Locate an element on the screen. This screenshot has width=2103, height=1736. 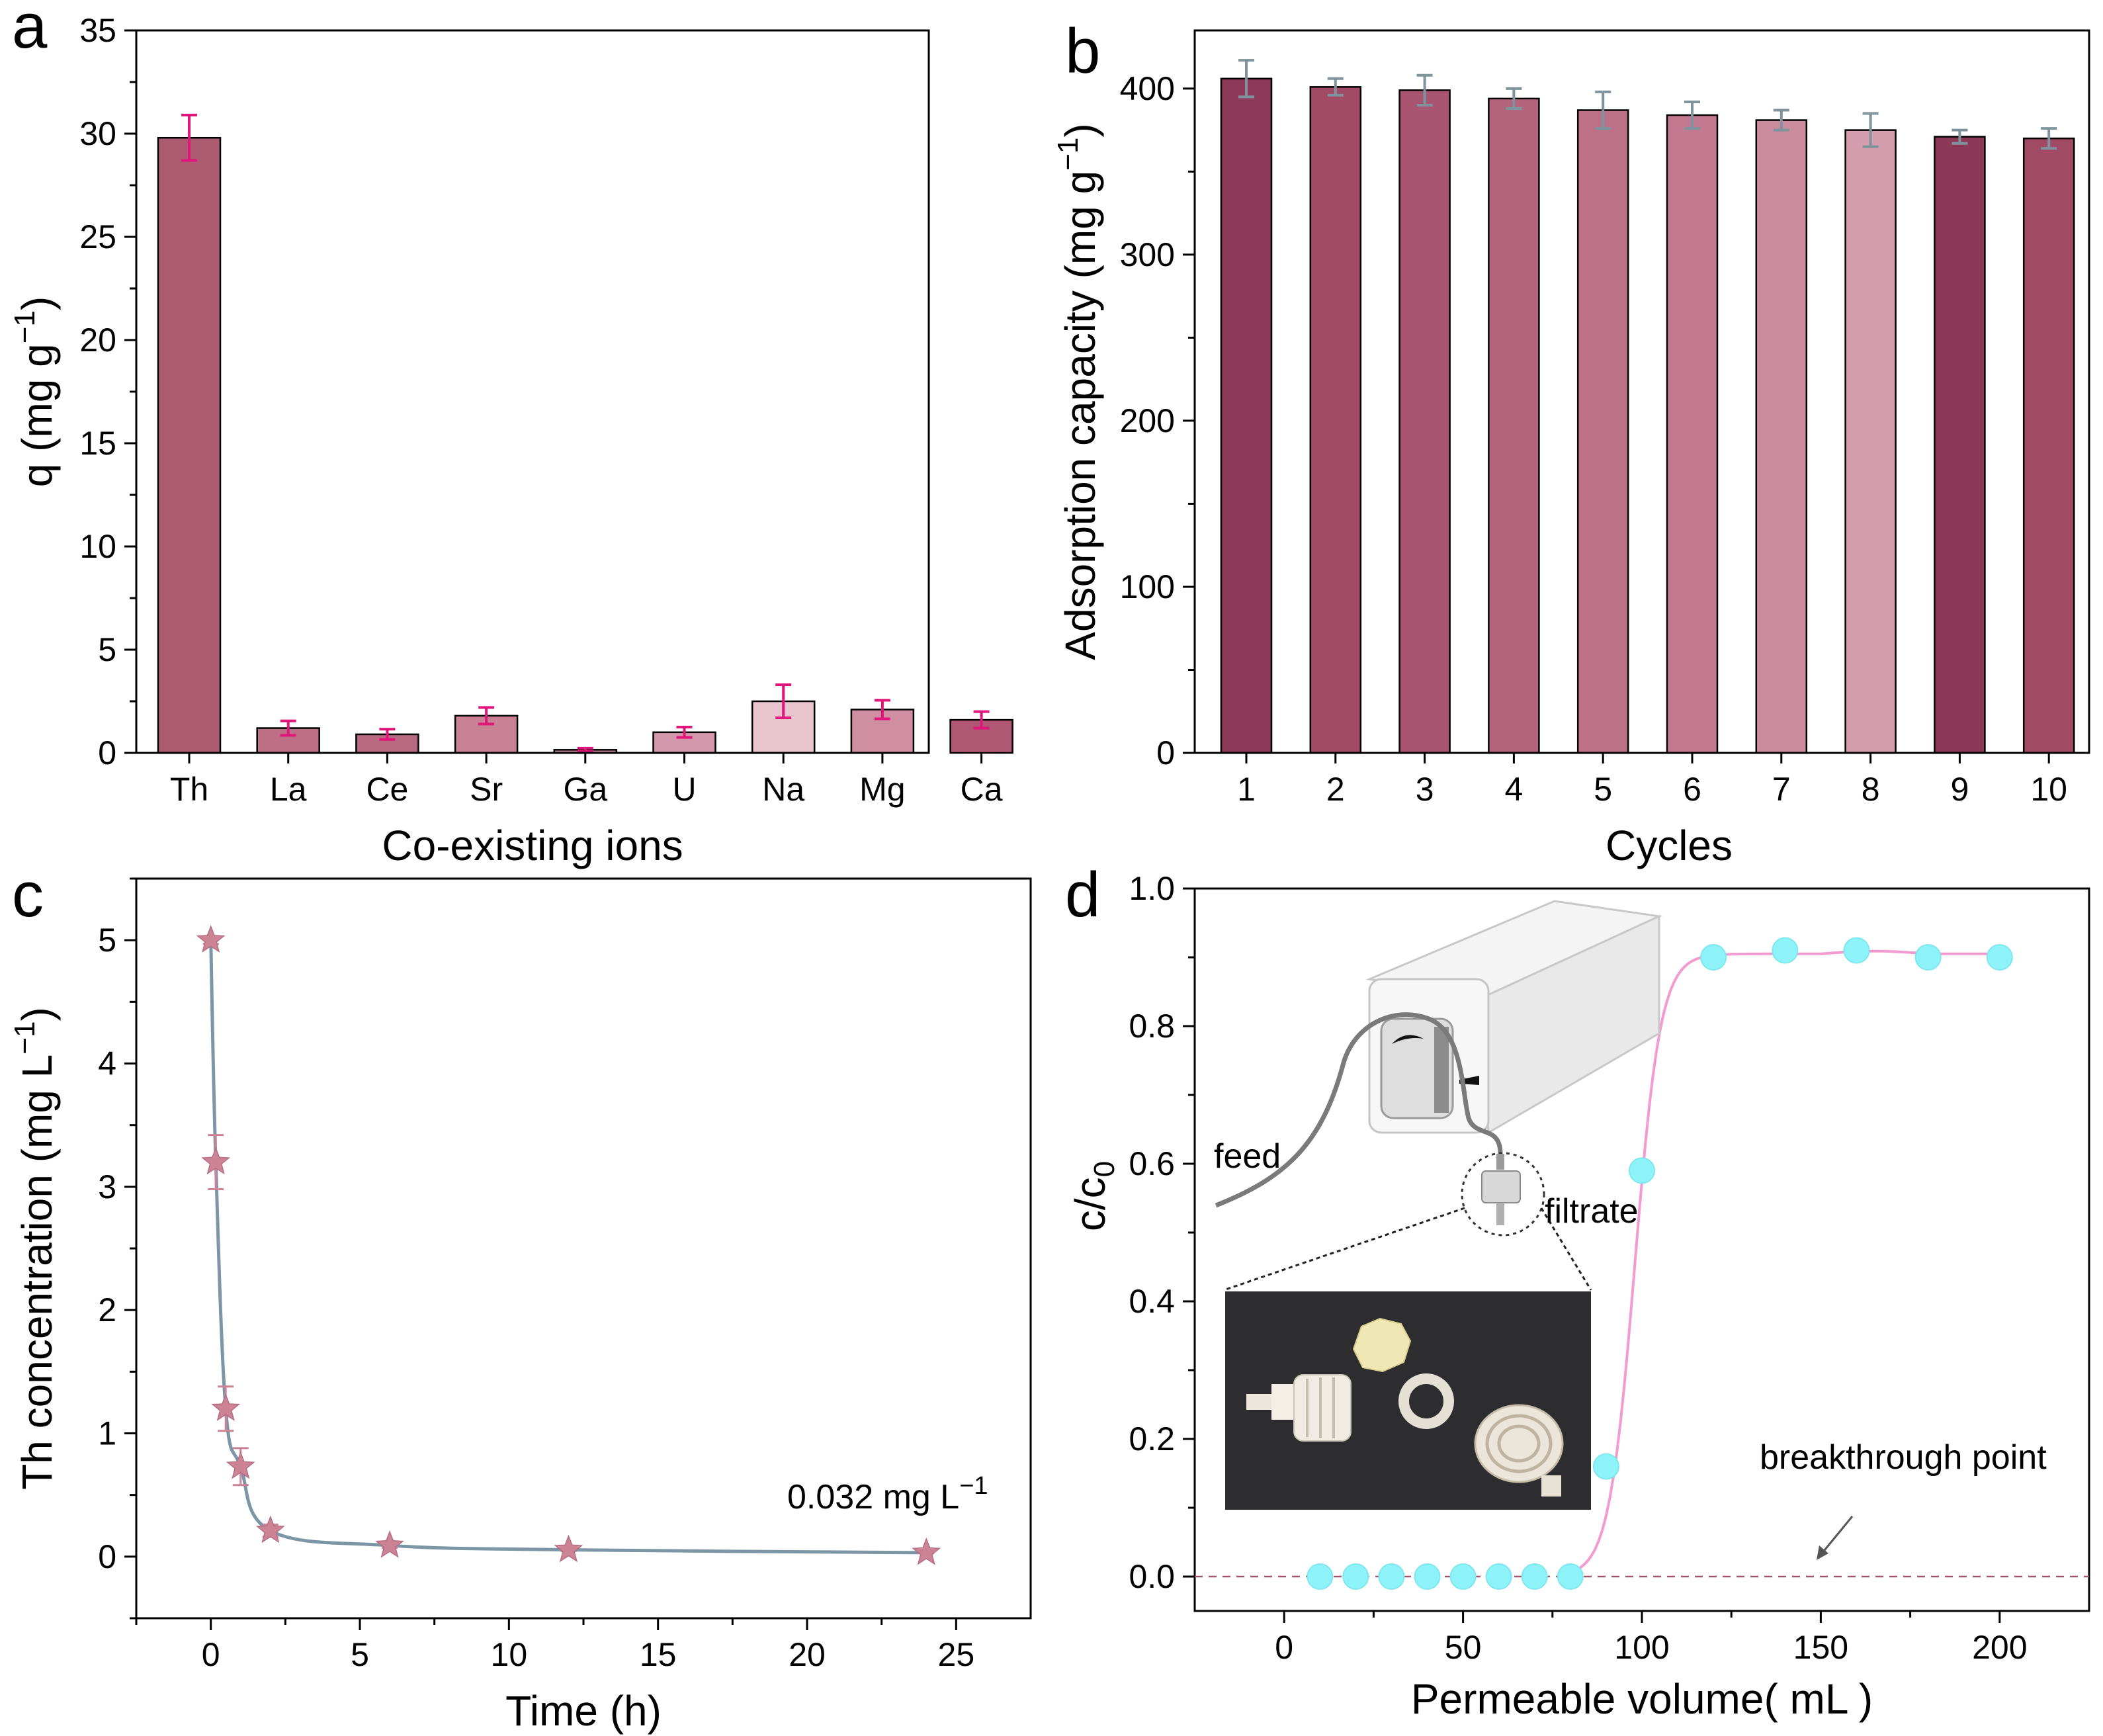
panel-b-y-title: Adsorption capacity (mg g−1) is located at coordinates (1078, 391).